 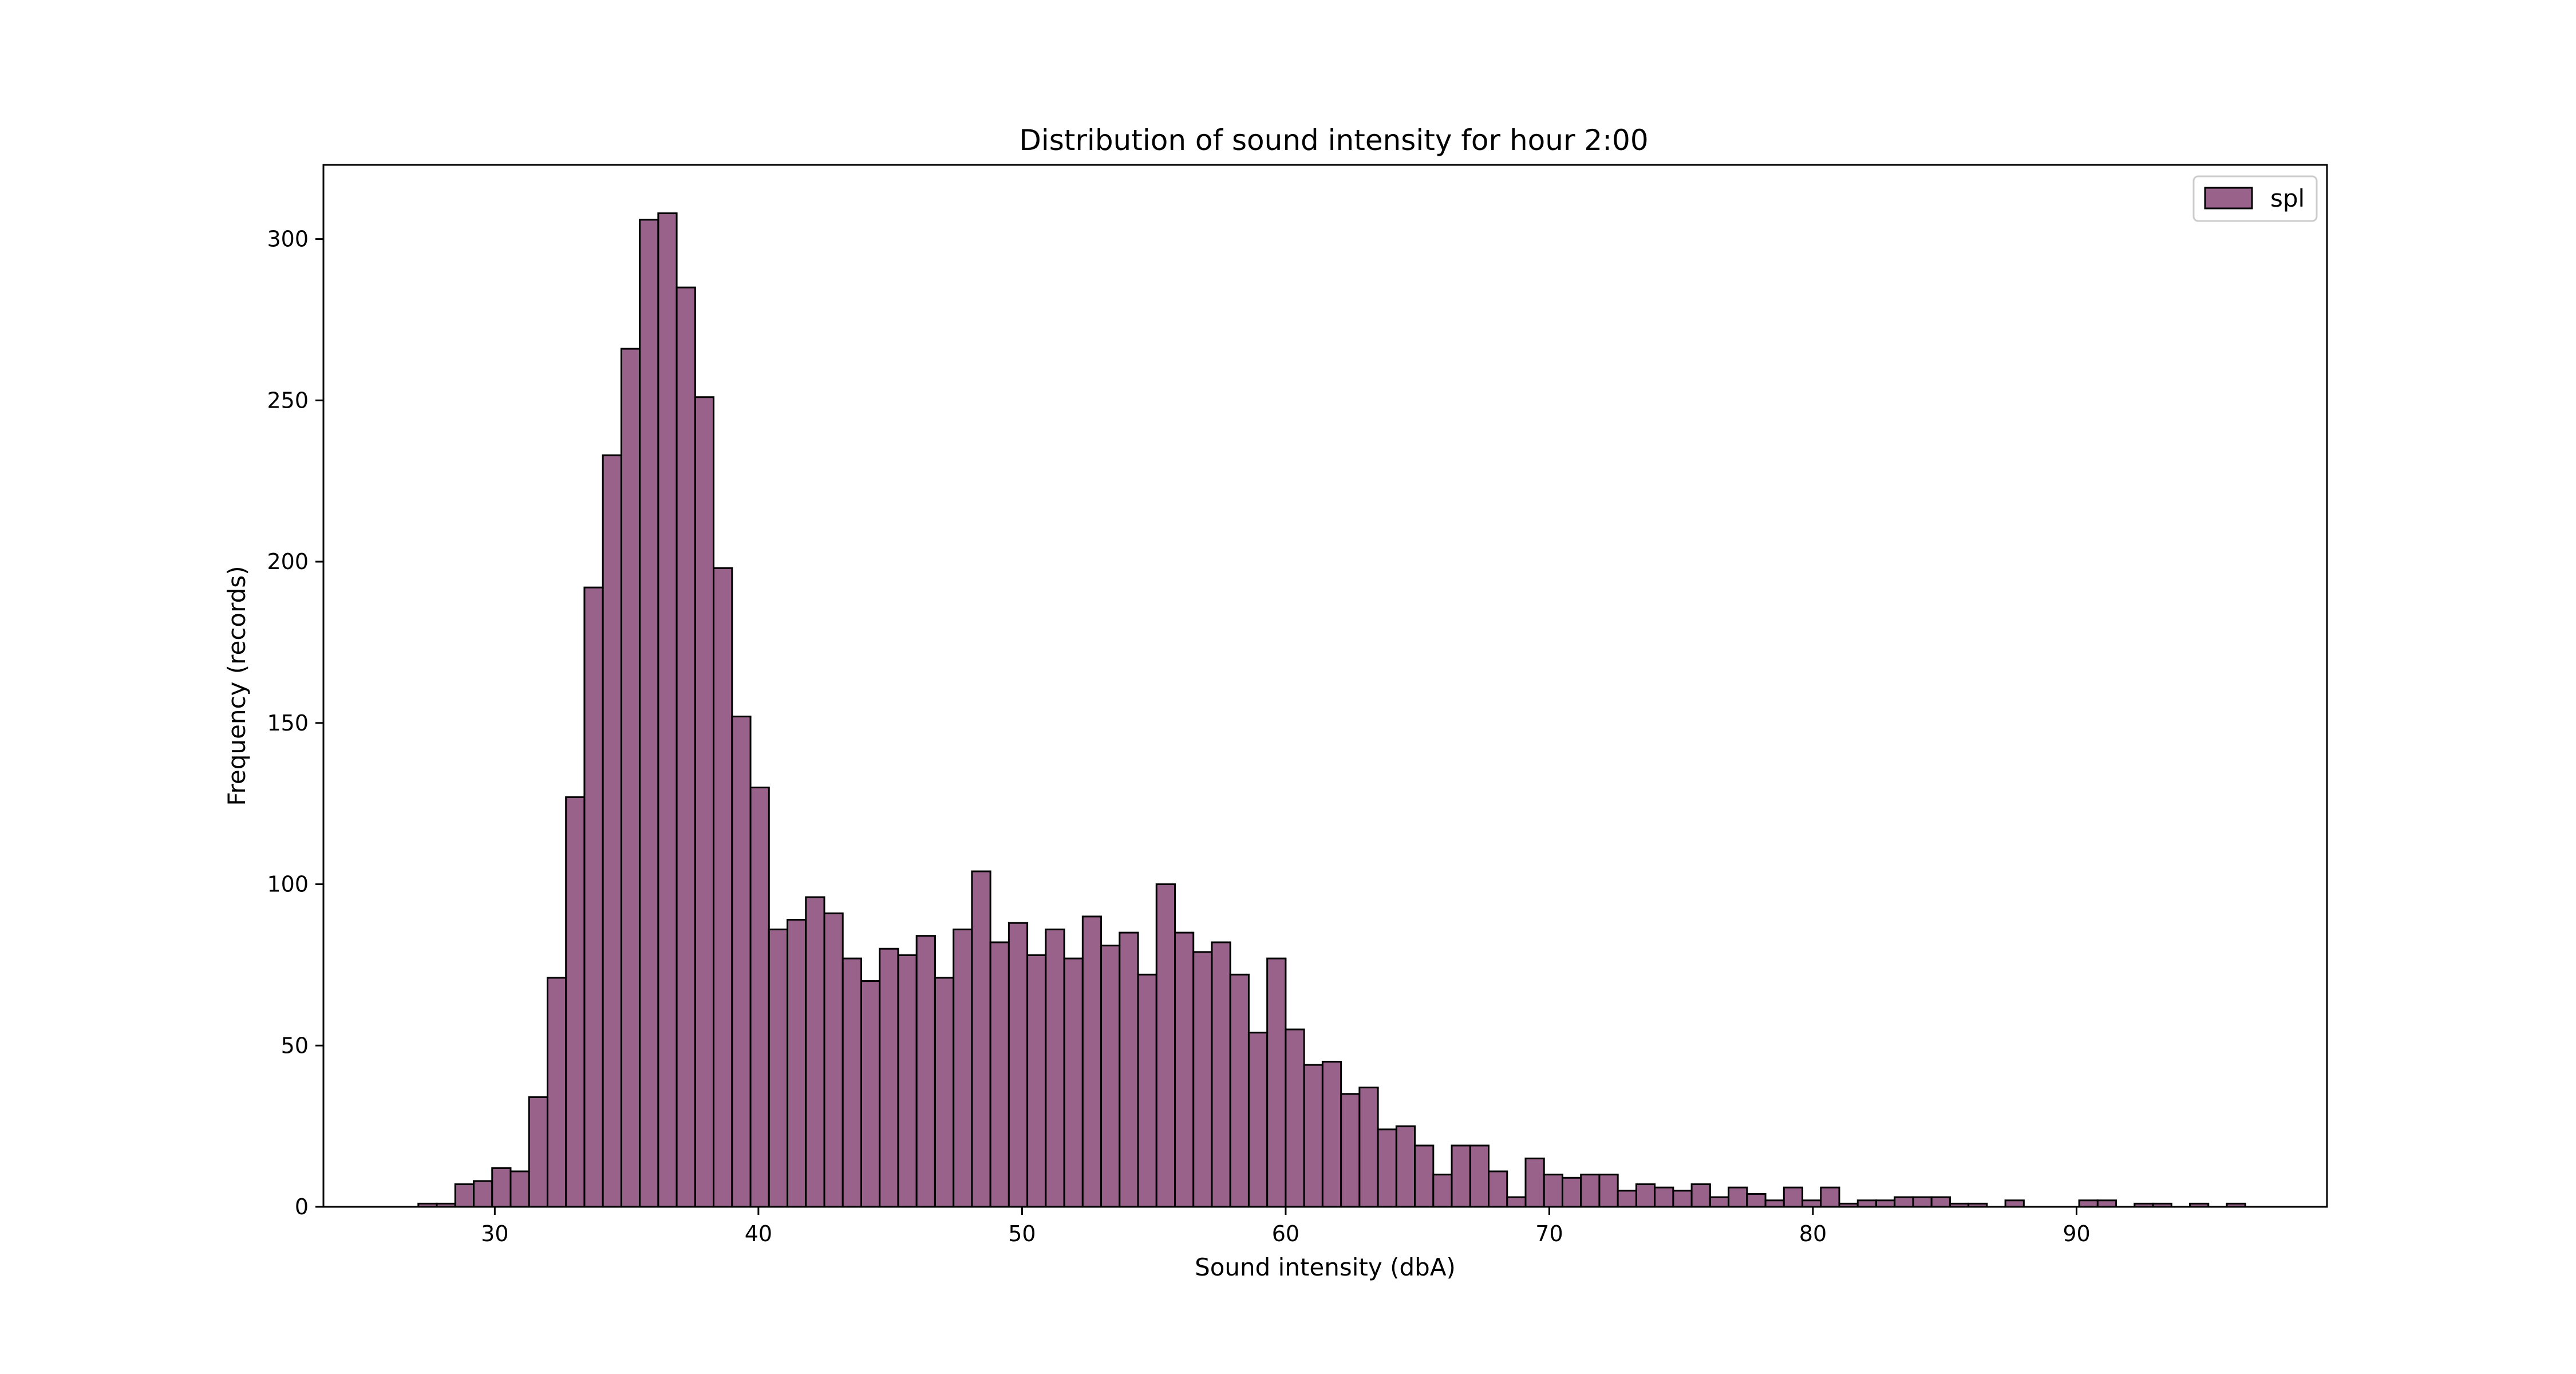 What do you see at coordinates (295, 1045) in the screenshot?
I see `y-tick-label: 50` at bounding box center [295, 1045].